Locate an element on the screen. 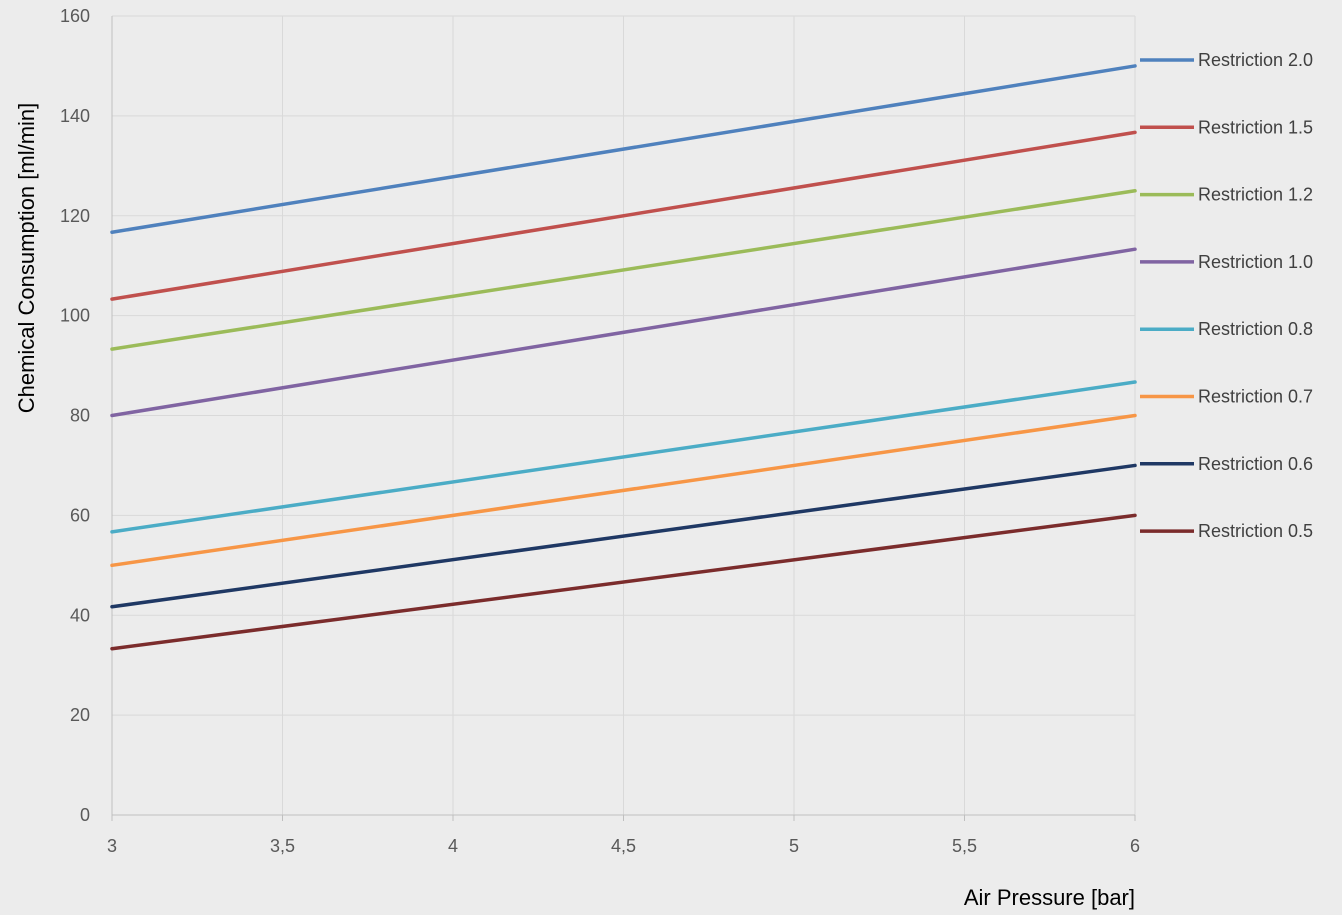  legend-label: Restriction 0.8 is located at coordinates (1255, 329).